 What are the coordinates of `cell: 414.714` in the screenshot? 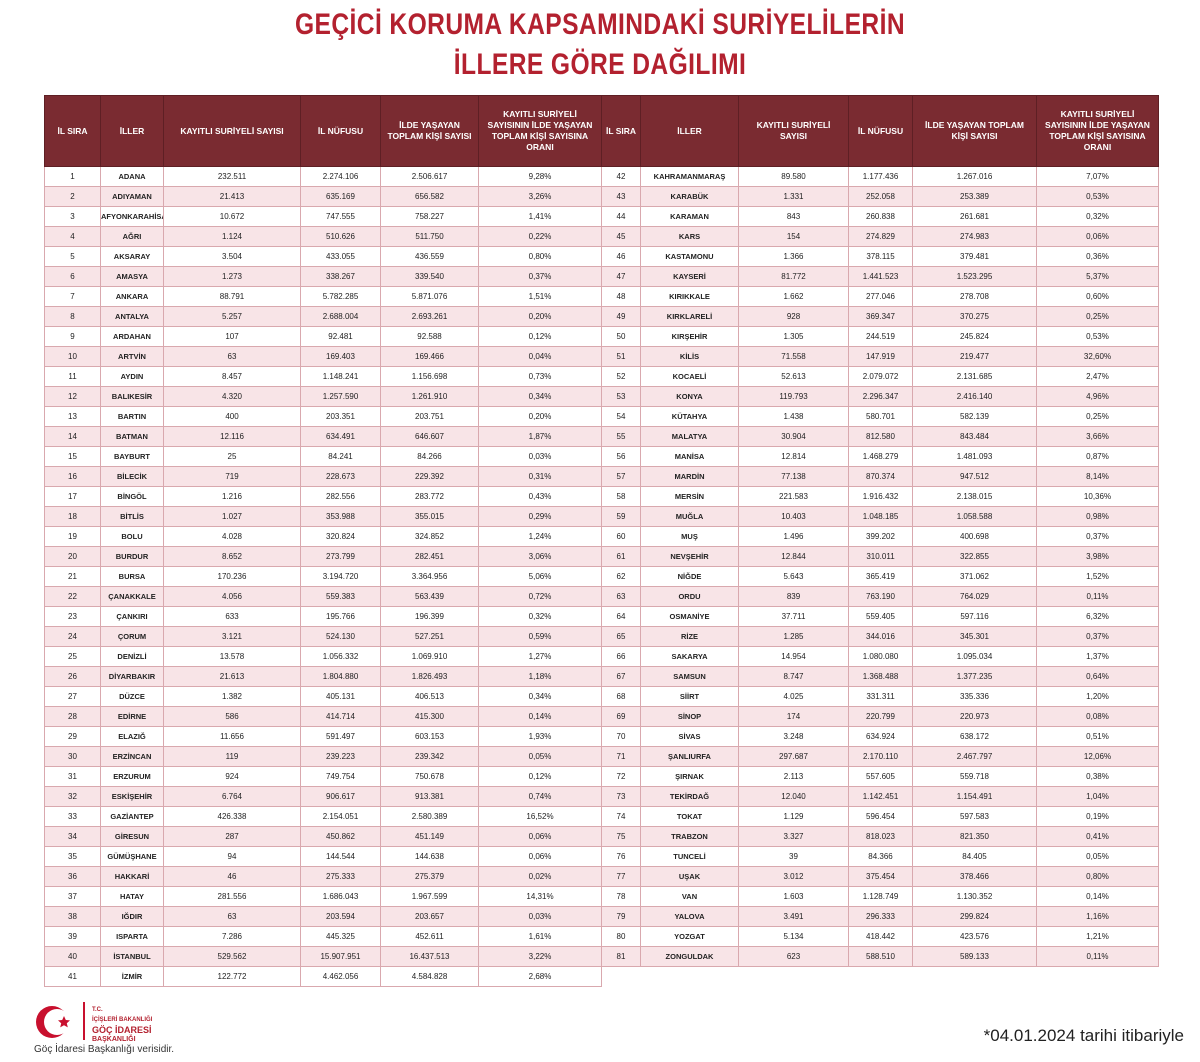 It's located at (340, 716).